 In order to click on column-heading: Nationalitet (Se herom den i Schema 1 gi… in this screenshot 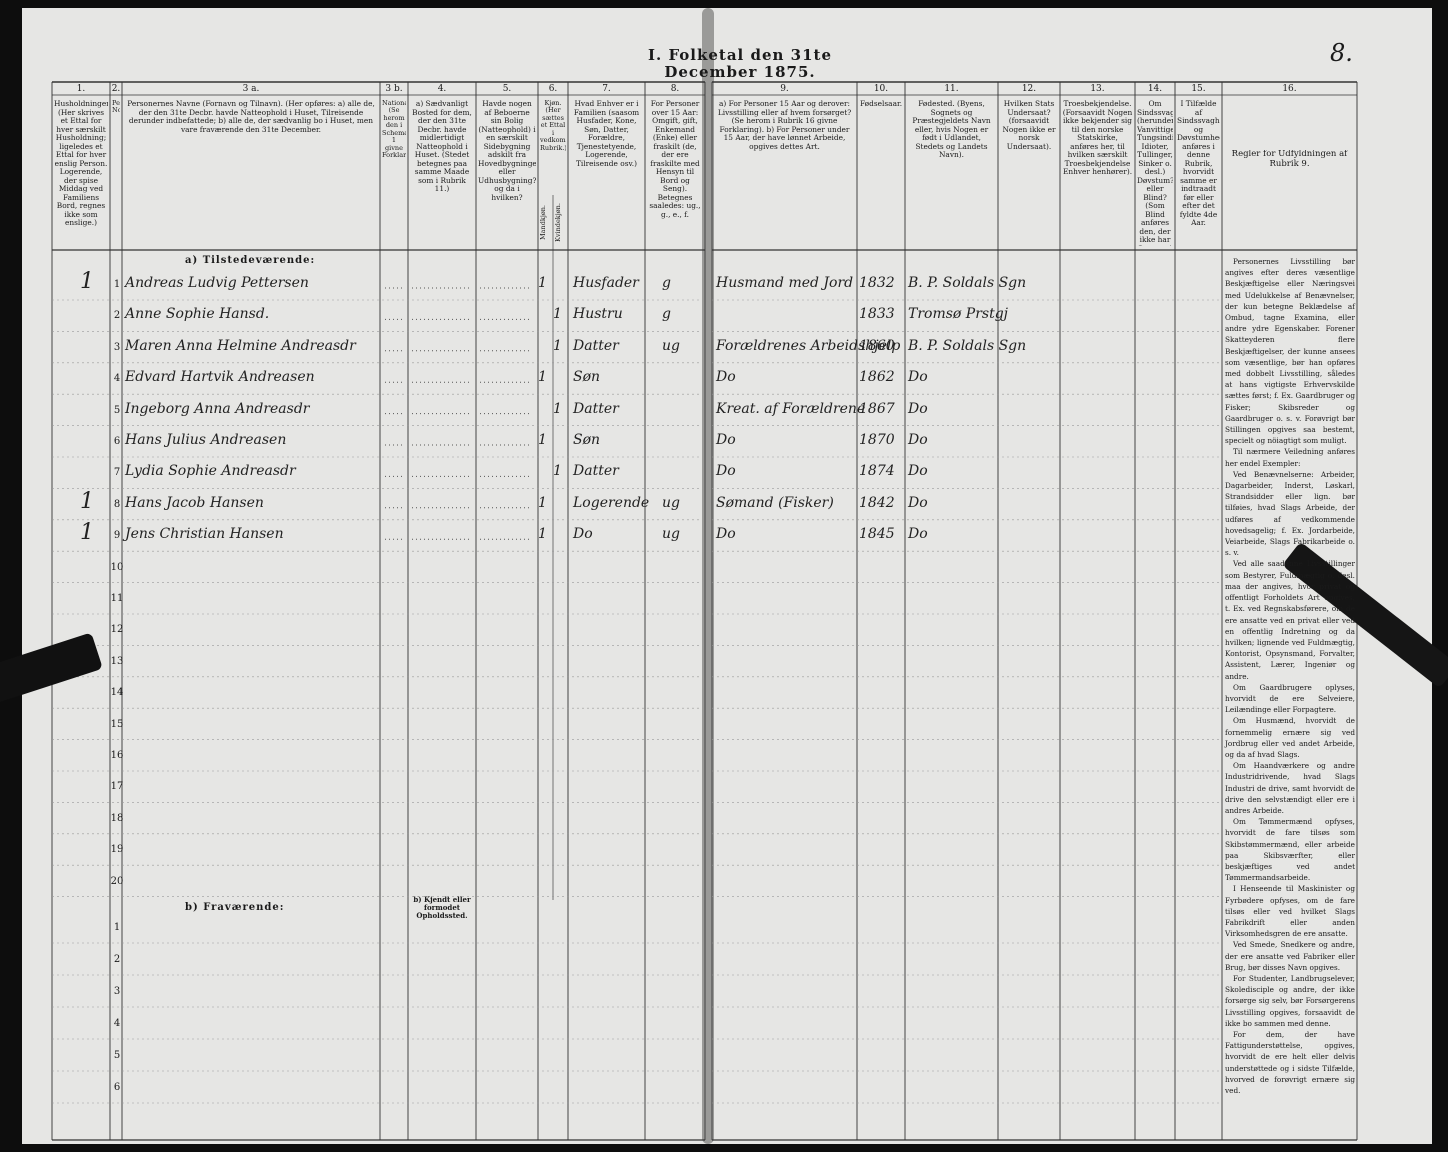, I will do `click(394, 130)`.